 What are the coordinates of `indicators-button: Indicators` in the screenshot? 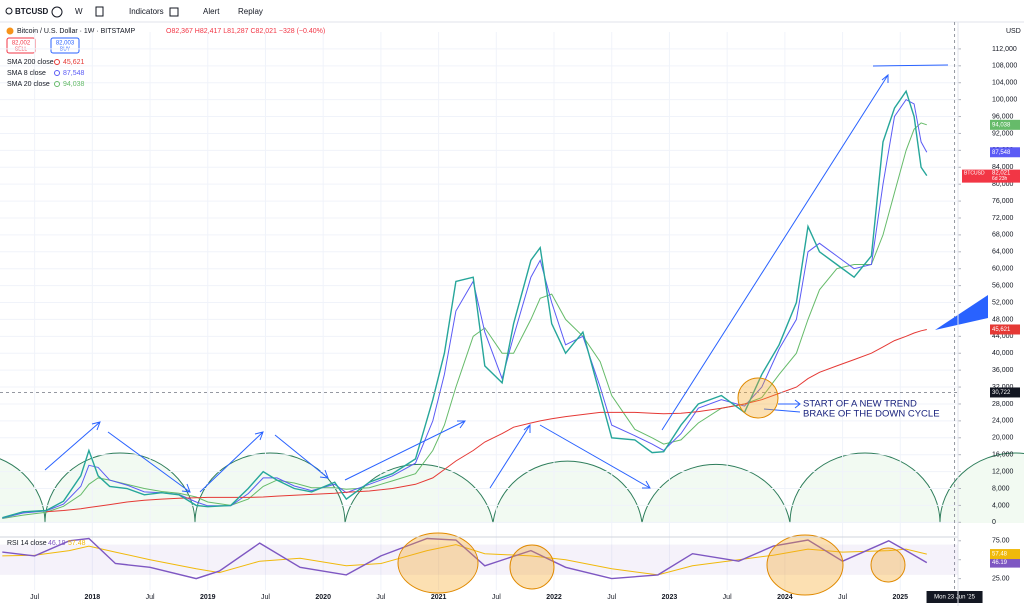 It's located at (146, 11).